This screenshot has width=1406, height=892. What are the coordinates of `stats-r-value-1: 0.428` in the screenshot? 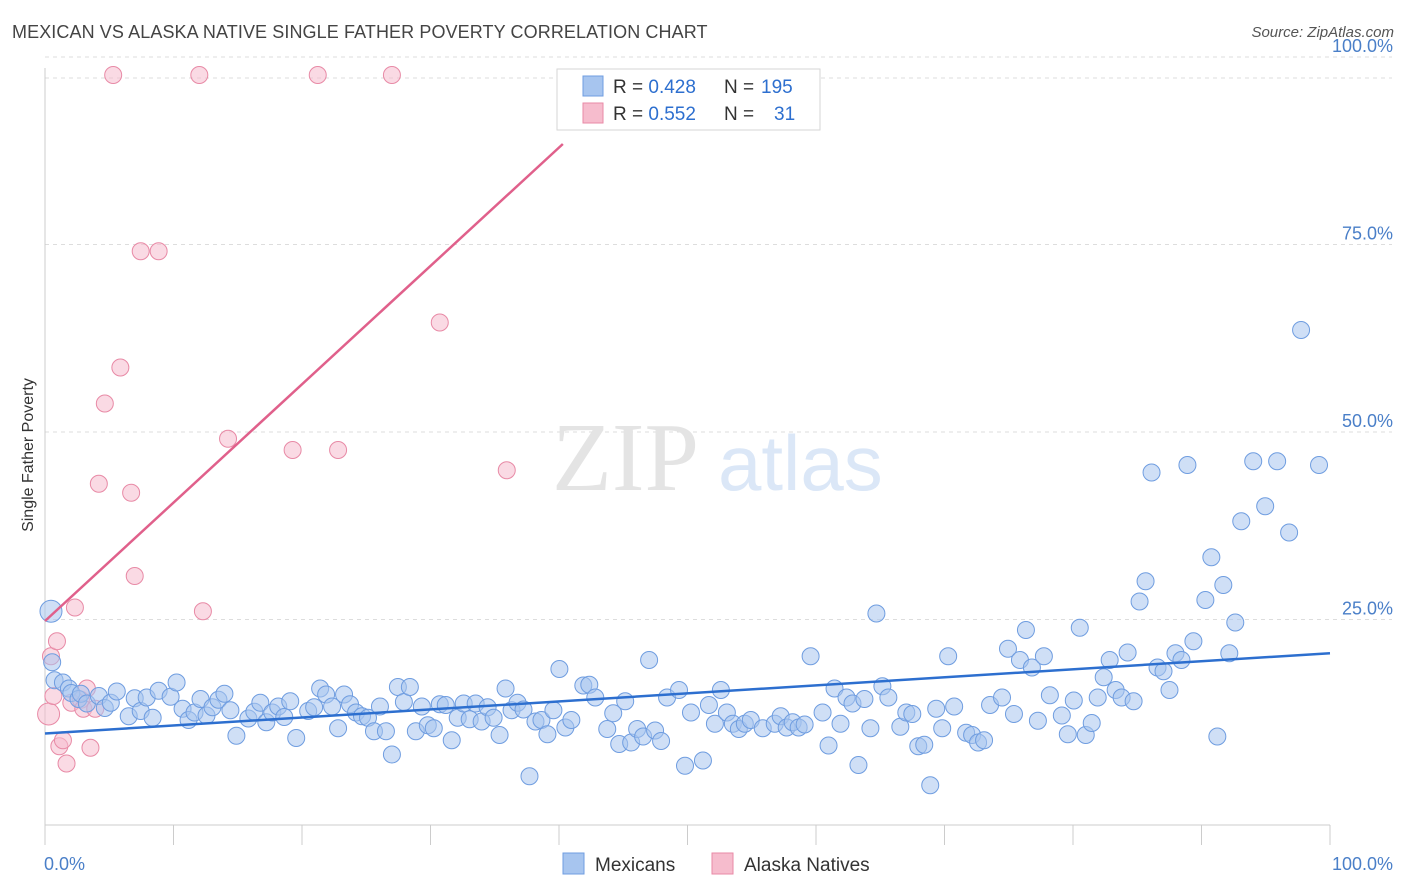 It's located at (672, 87).